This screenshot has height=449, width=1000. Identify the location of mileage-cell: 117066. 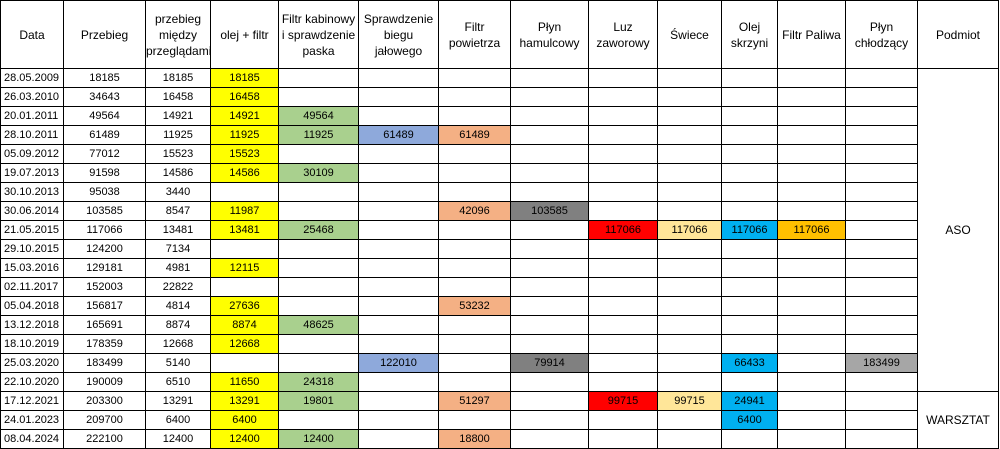
(104, 230).